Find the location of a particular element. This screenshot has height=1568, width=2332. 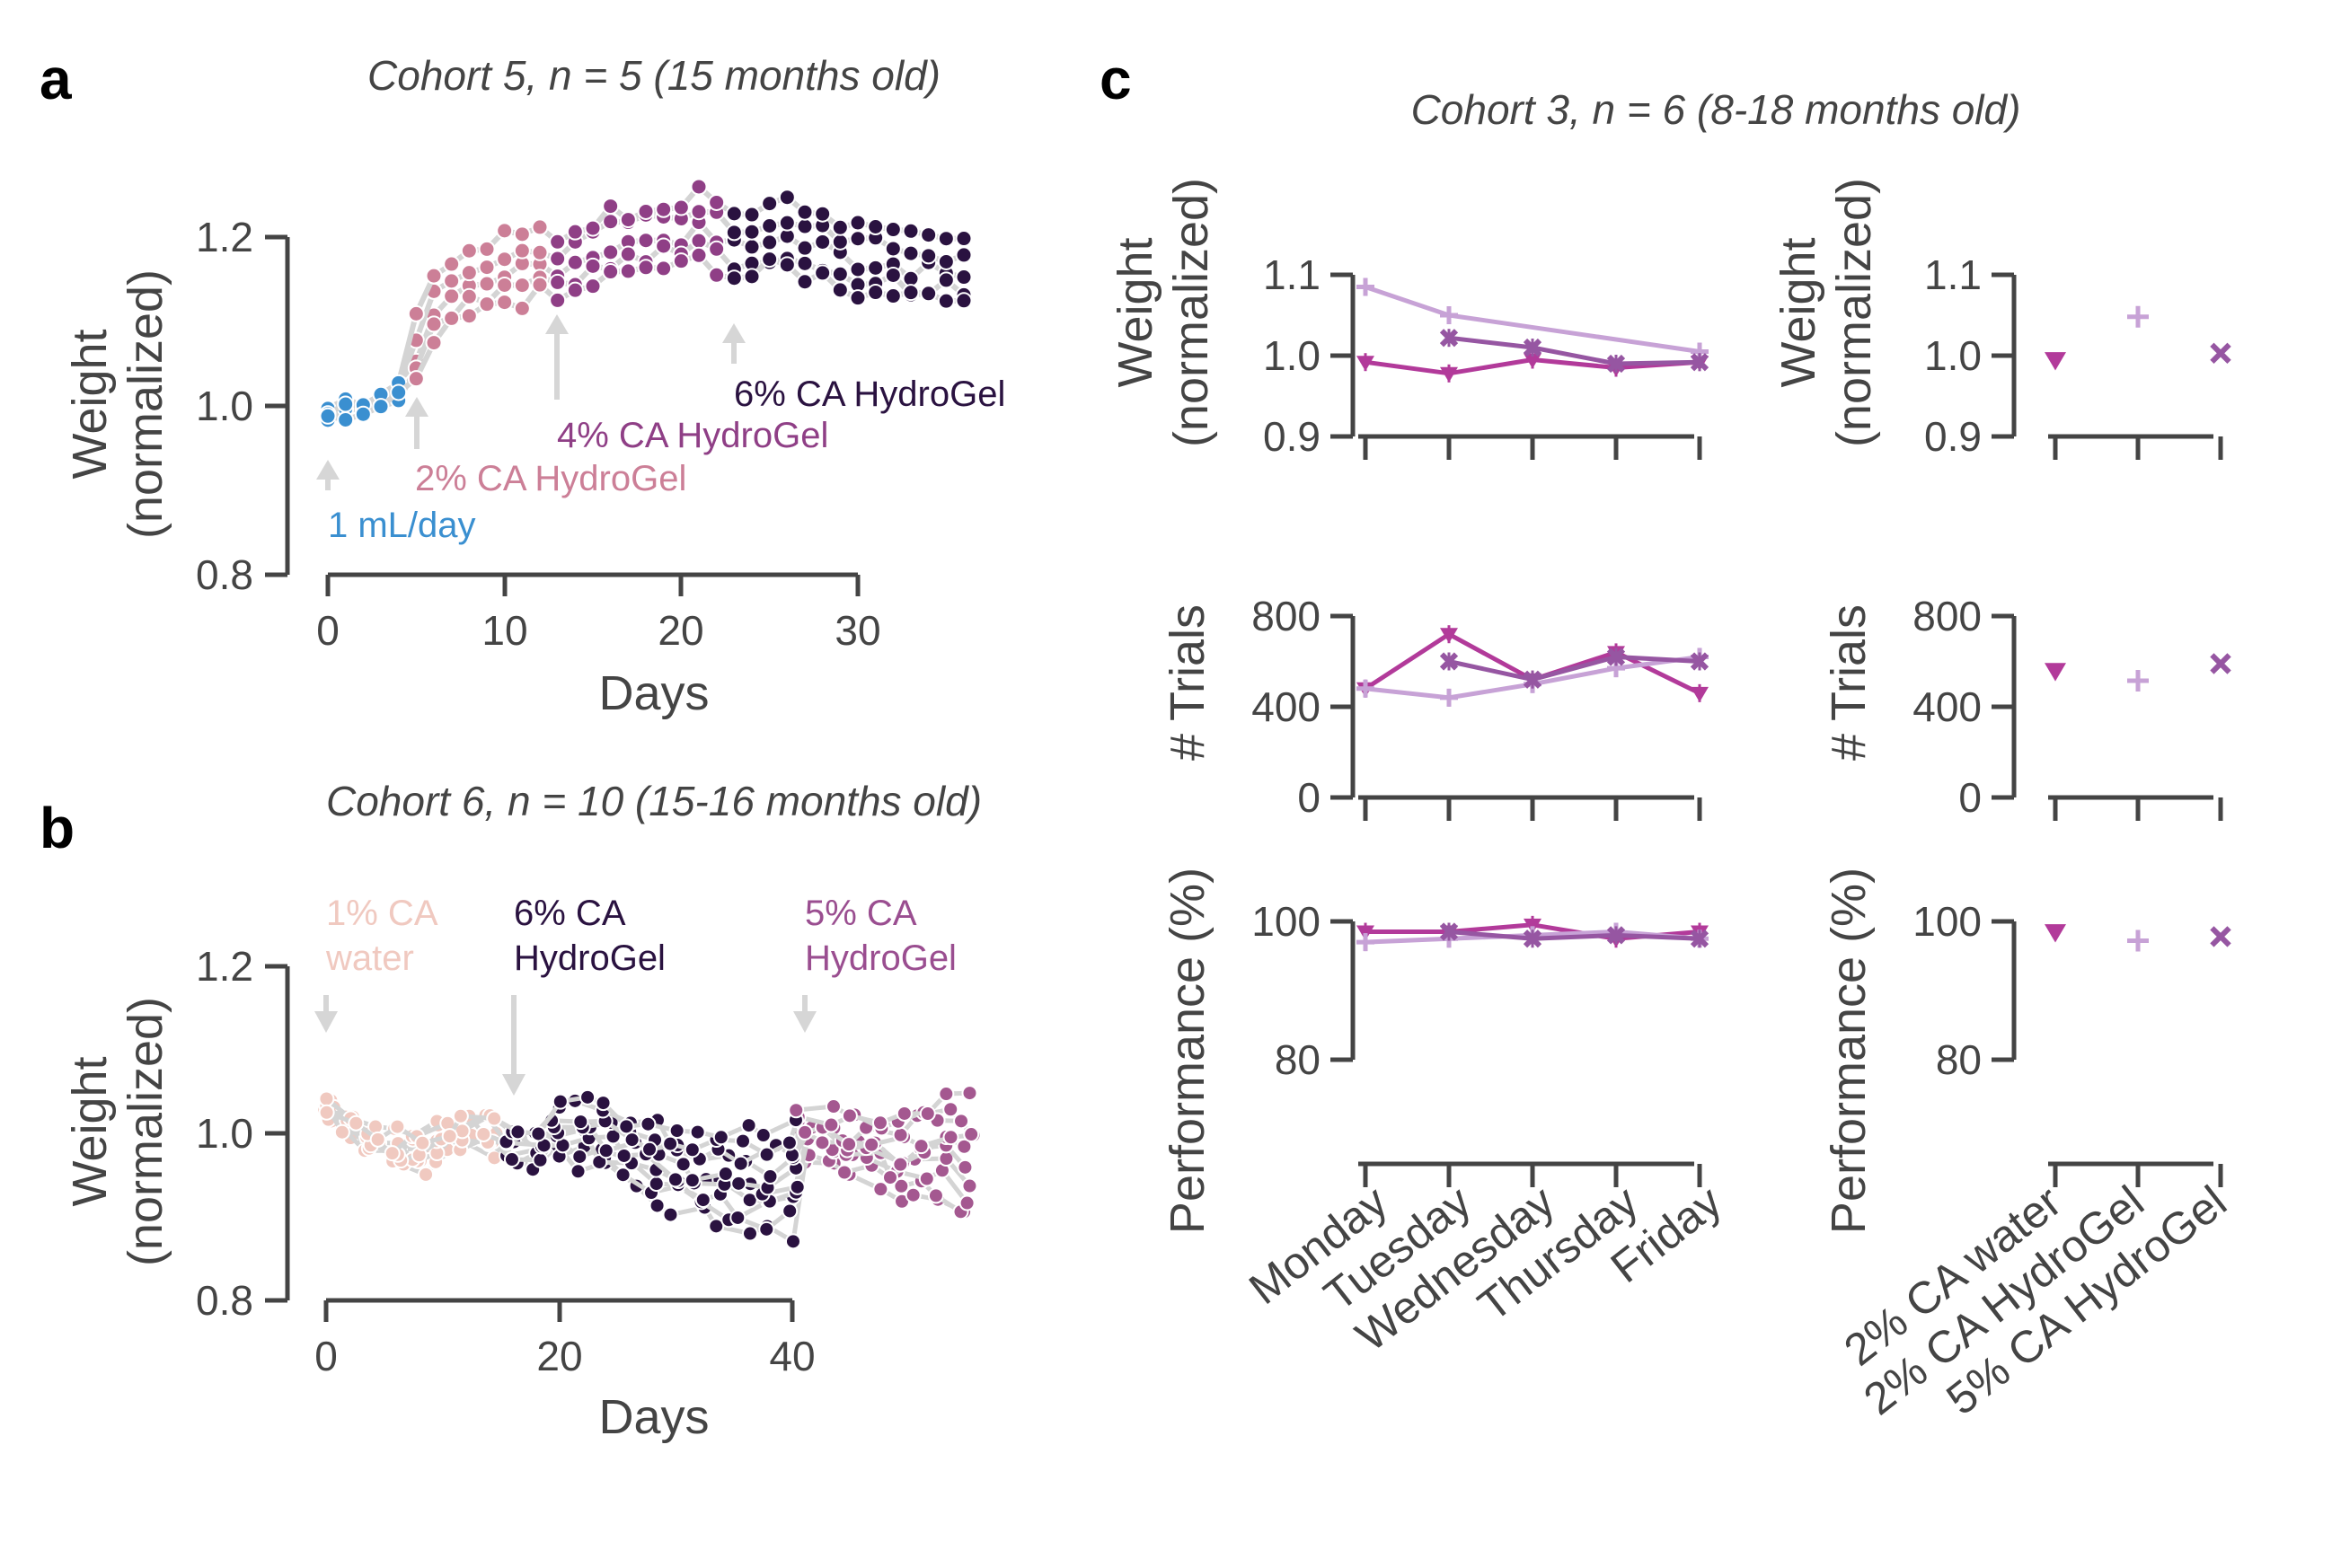

panel-b-ytick-label: 1.2 is located at coordinates (224, 966).